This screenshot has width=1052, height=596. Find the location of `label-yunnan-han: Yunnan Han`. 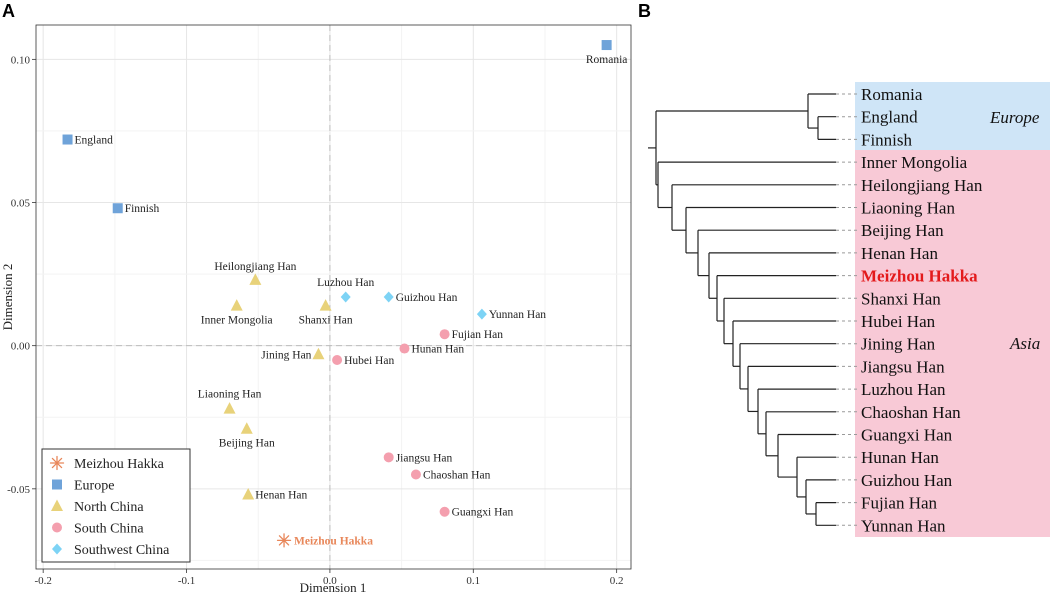

label-yunnan-han: Yunnan Han is located at coordinates (517, 315).